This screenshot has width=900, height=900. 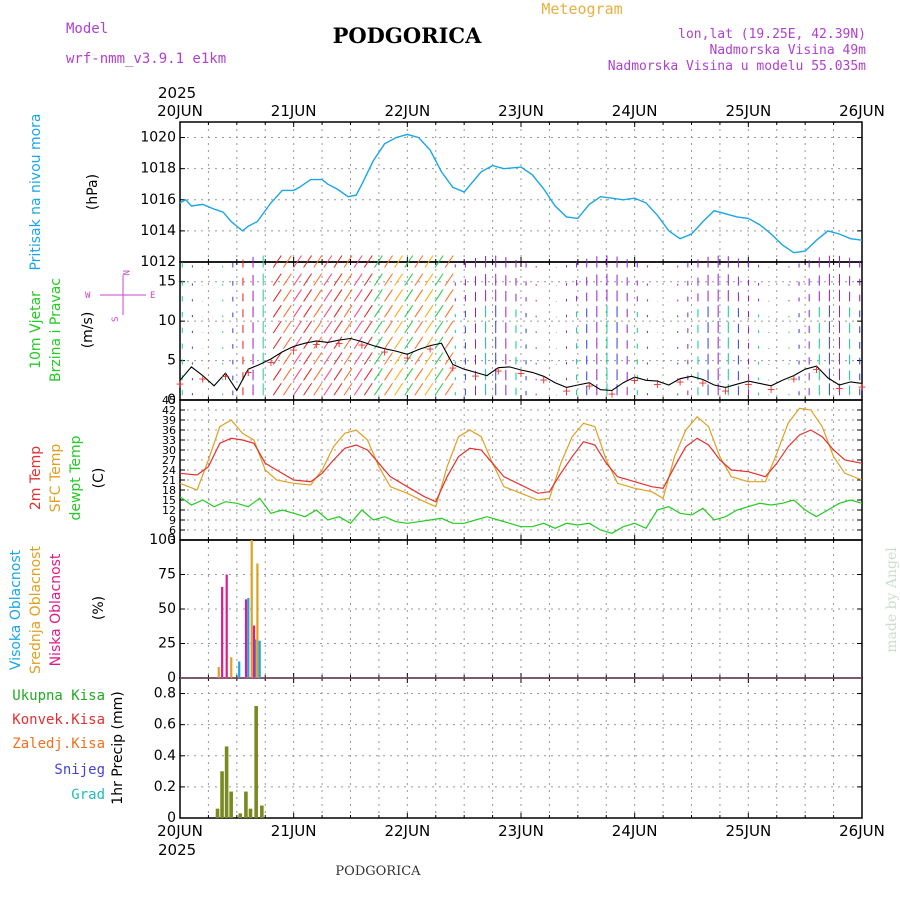 What do you see at coordinates (180, 111) in the screenshot?
I see `x-label-top: 20JUN` at bounding box center [180, 111].